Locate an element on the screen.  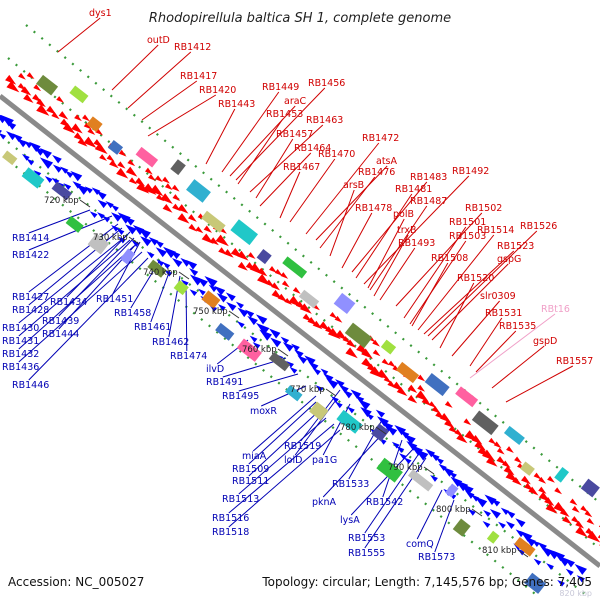
scale-tick-label: 800 kbp is located at coordinates (453, 510).